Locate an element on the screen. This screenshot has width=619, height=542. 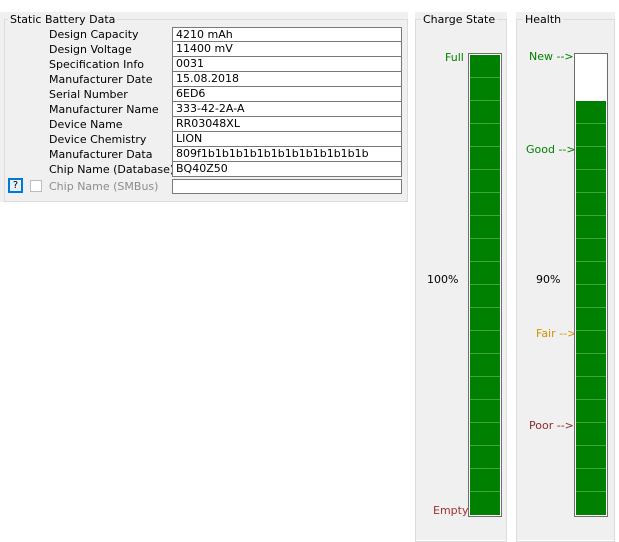
manufacturer-date-label: Manufacturer Date is located at coordinates (101, 79).